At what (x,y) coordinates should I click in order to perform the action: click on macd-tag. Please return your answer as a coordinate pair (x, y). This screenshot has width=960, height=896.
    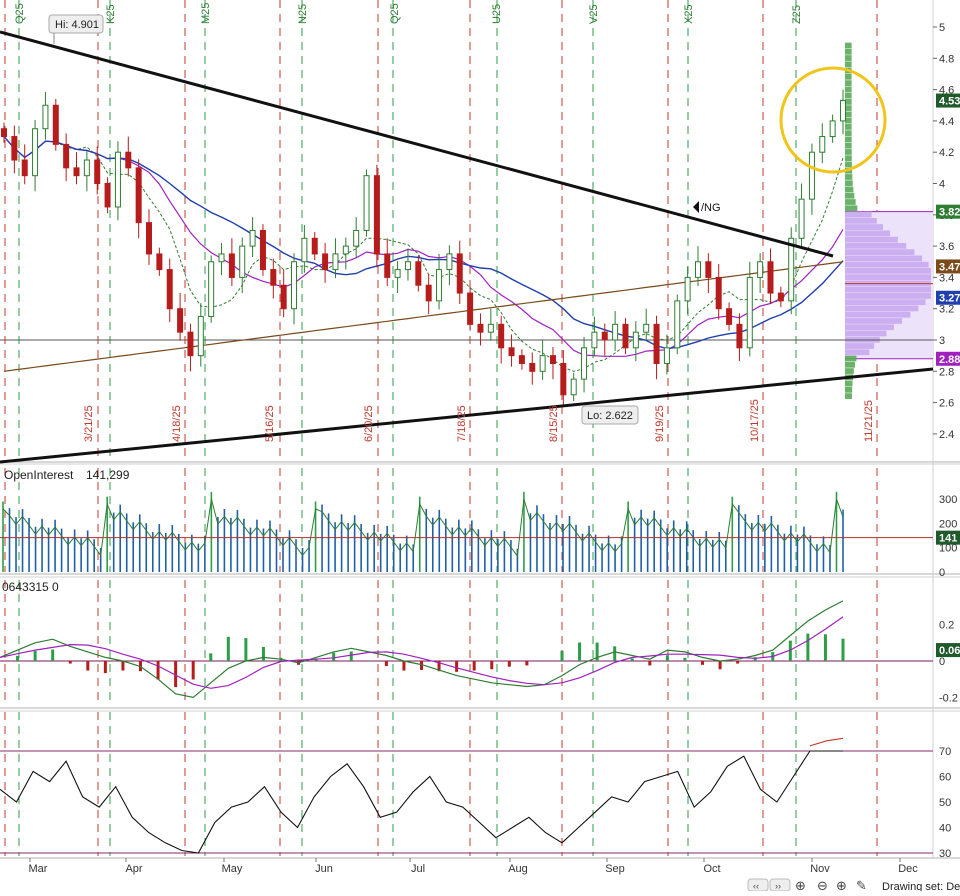
    Looking at the image, I should click on (948, 650).